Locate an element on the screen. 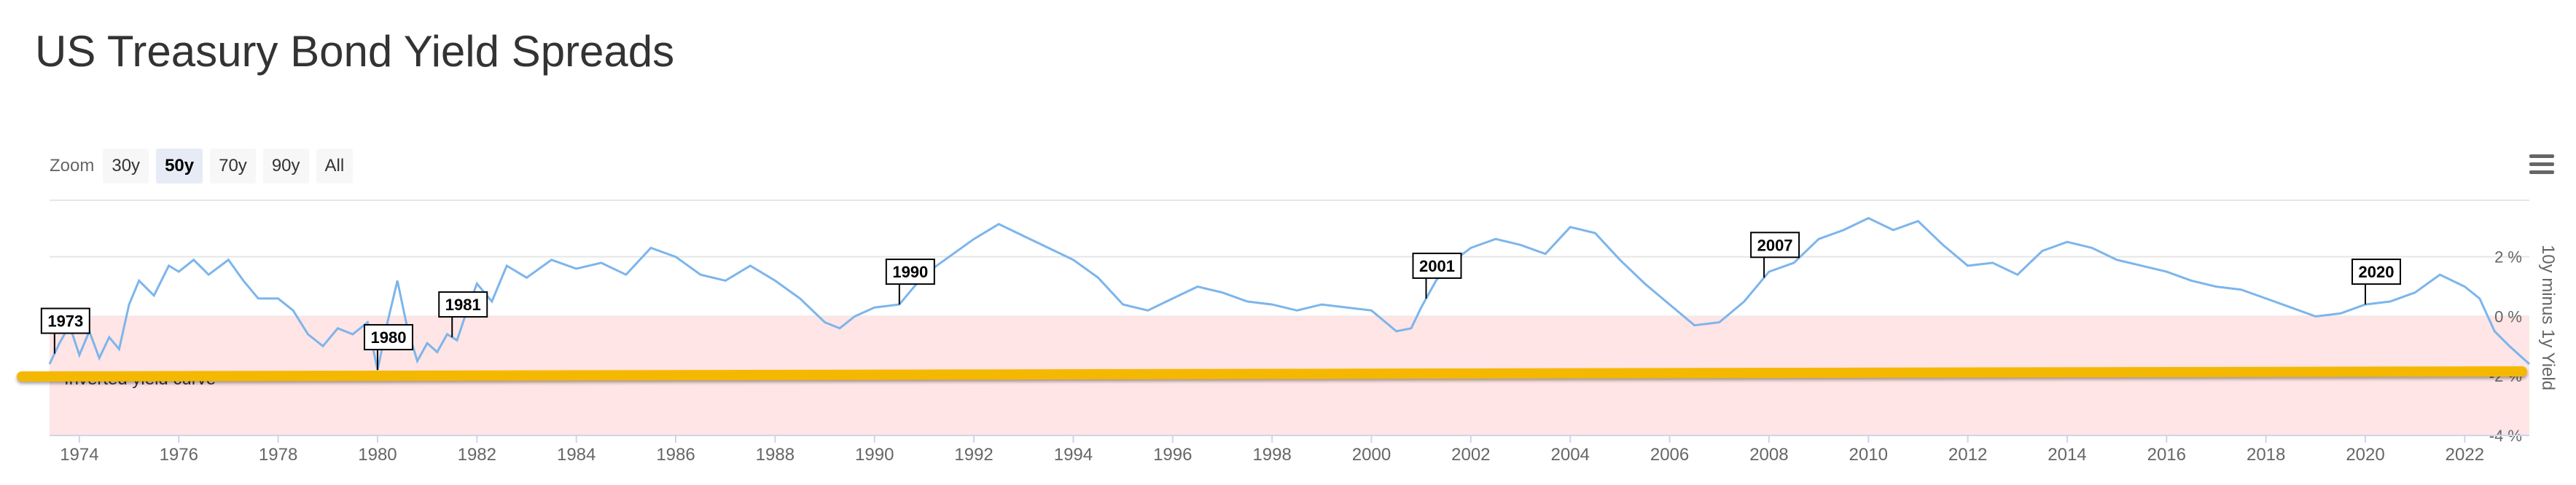  zoom-control: Zoom 30y 50y 70y 90y All is located at coordinates (202, 166).